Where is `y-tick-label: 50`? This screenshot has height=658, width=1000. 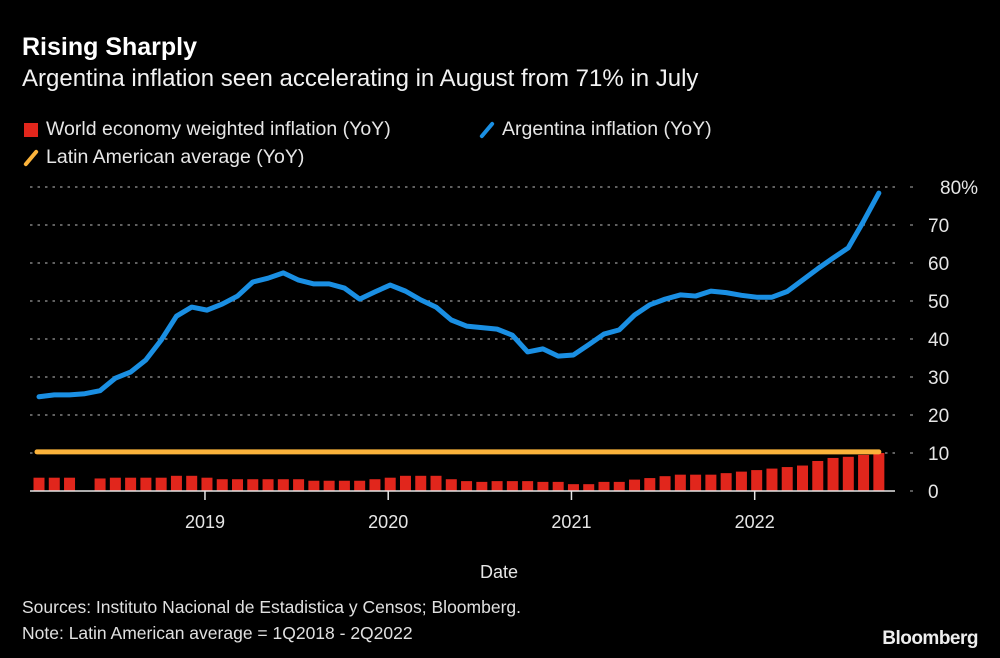
y-tick-label: 50 is located at coordinates (938, 302).